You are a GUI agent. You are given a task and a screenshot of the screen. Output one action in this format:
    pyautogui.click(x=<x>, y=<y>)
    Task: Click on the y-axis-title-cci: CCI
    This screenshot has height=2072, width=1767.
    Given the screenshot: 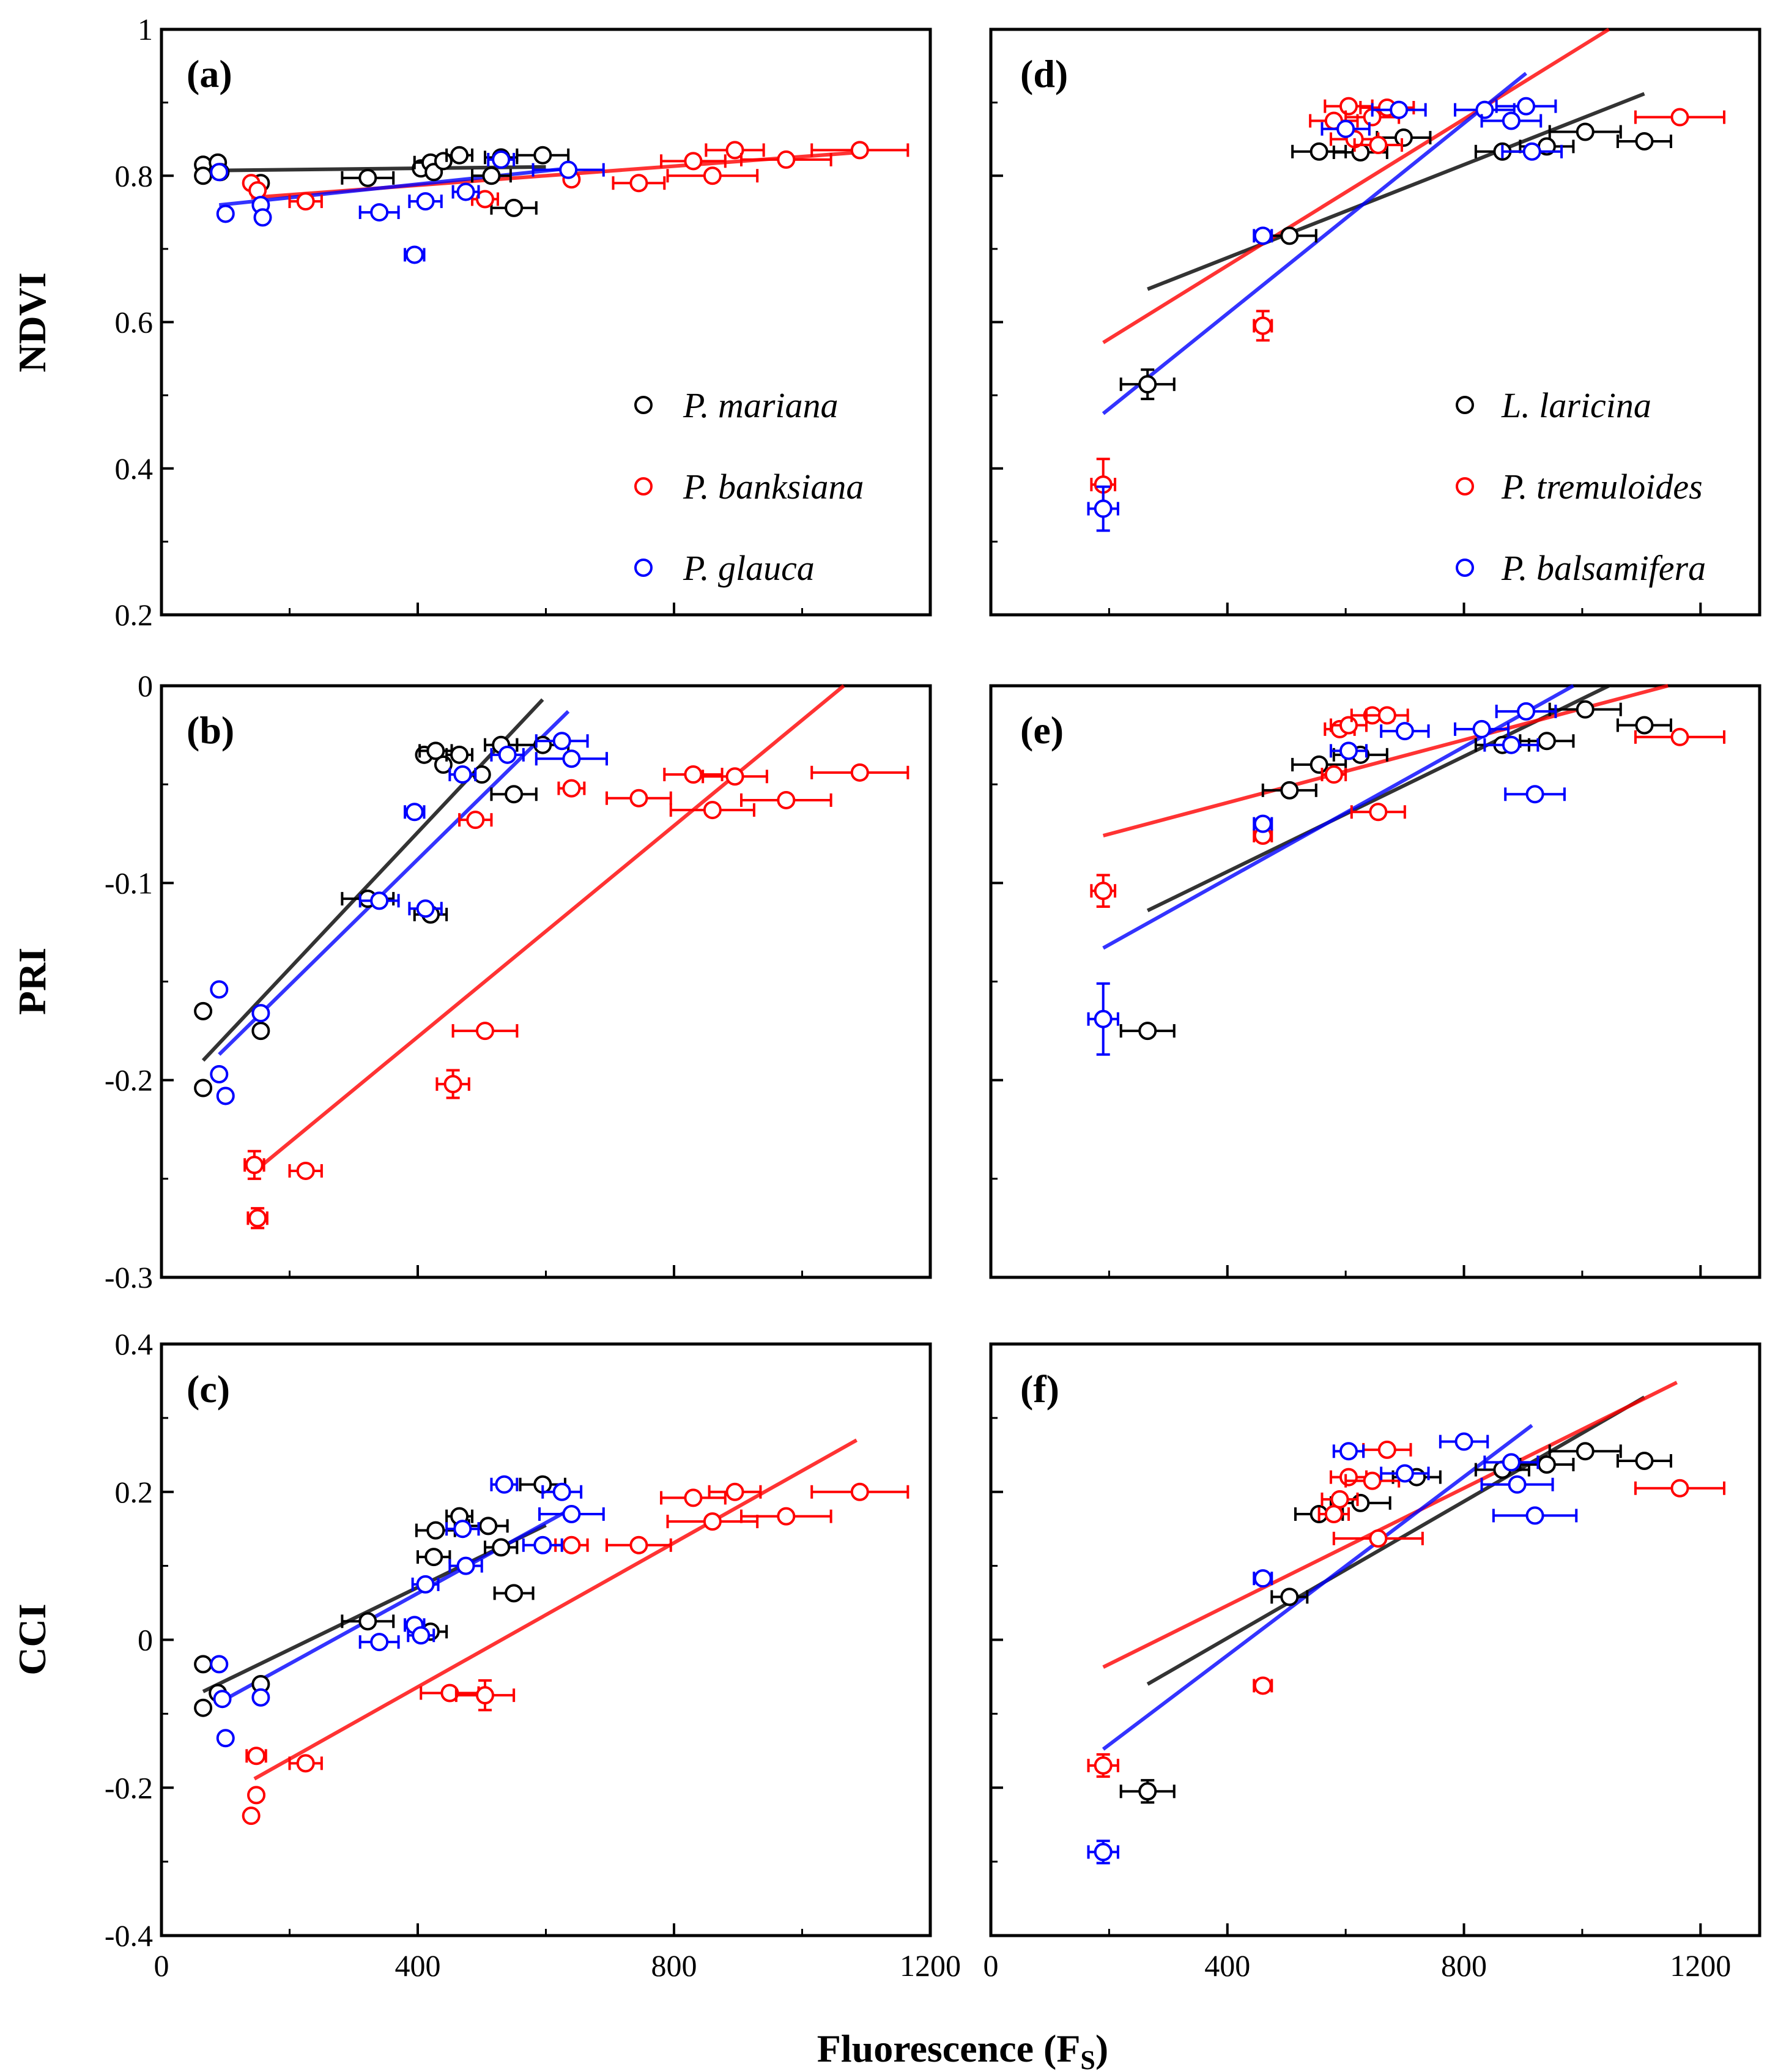 What is the action you would take?
    pyautogui.click(x=32, y=1639)
    